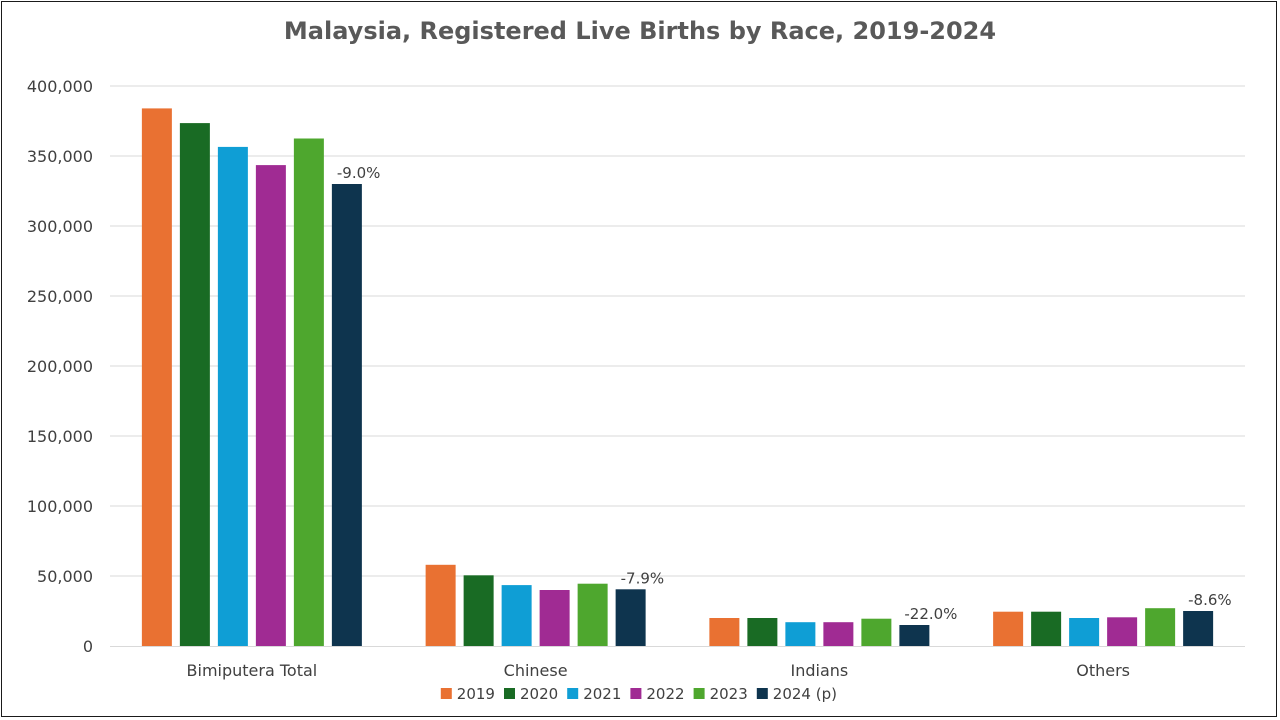 This screenshot has height=720, width=1280. Describe the element at coordinates (194, 385) in the screenshot. I see `bar-bimiputera-total-2020` at that location.